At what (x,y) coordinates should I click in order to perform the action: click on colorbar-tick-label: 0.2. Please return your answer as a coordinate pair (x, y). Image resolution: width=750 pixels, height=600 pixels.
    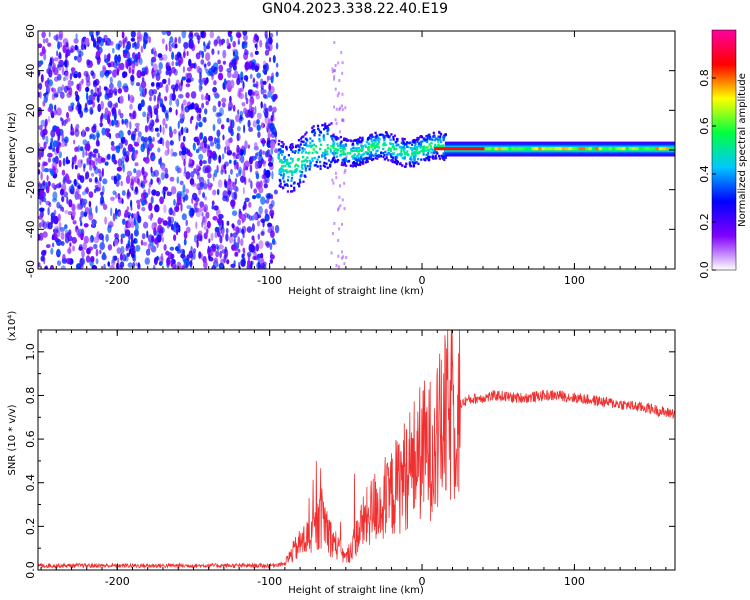
    Looking at the image, I should click on (704, 222).